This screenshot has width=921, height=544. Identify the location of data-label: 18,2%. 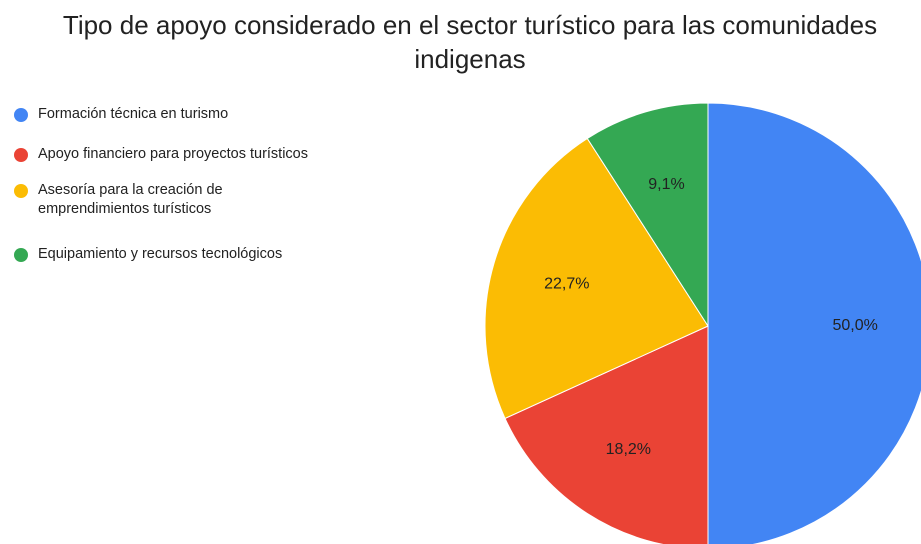
(628, 449).